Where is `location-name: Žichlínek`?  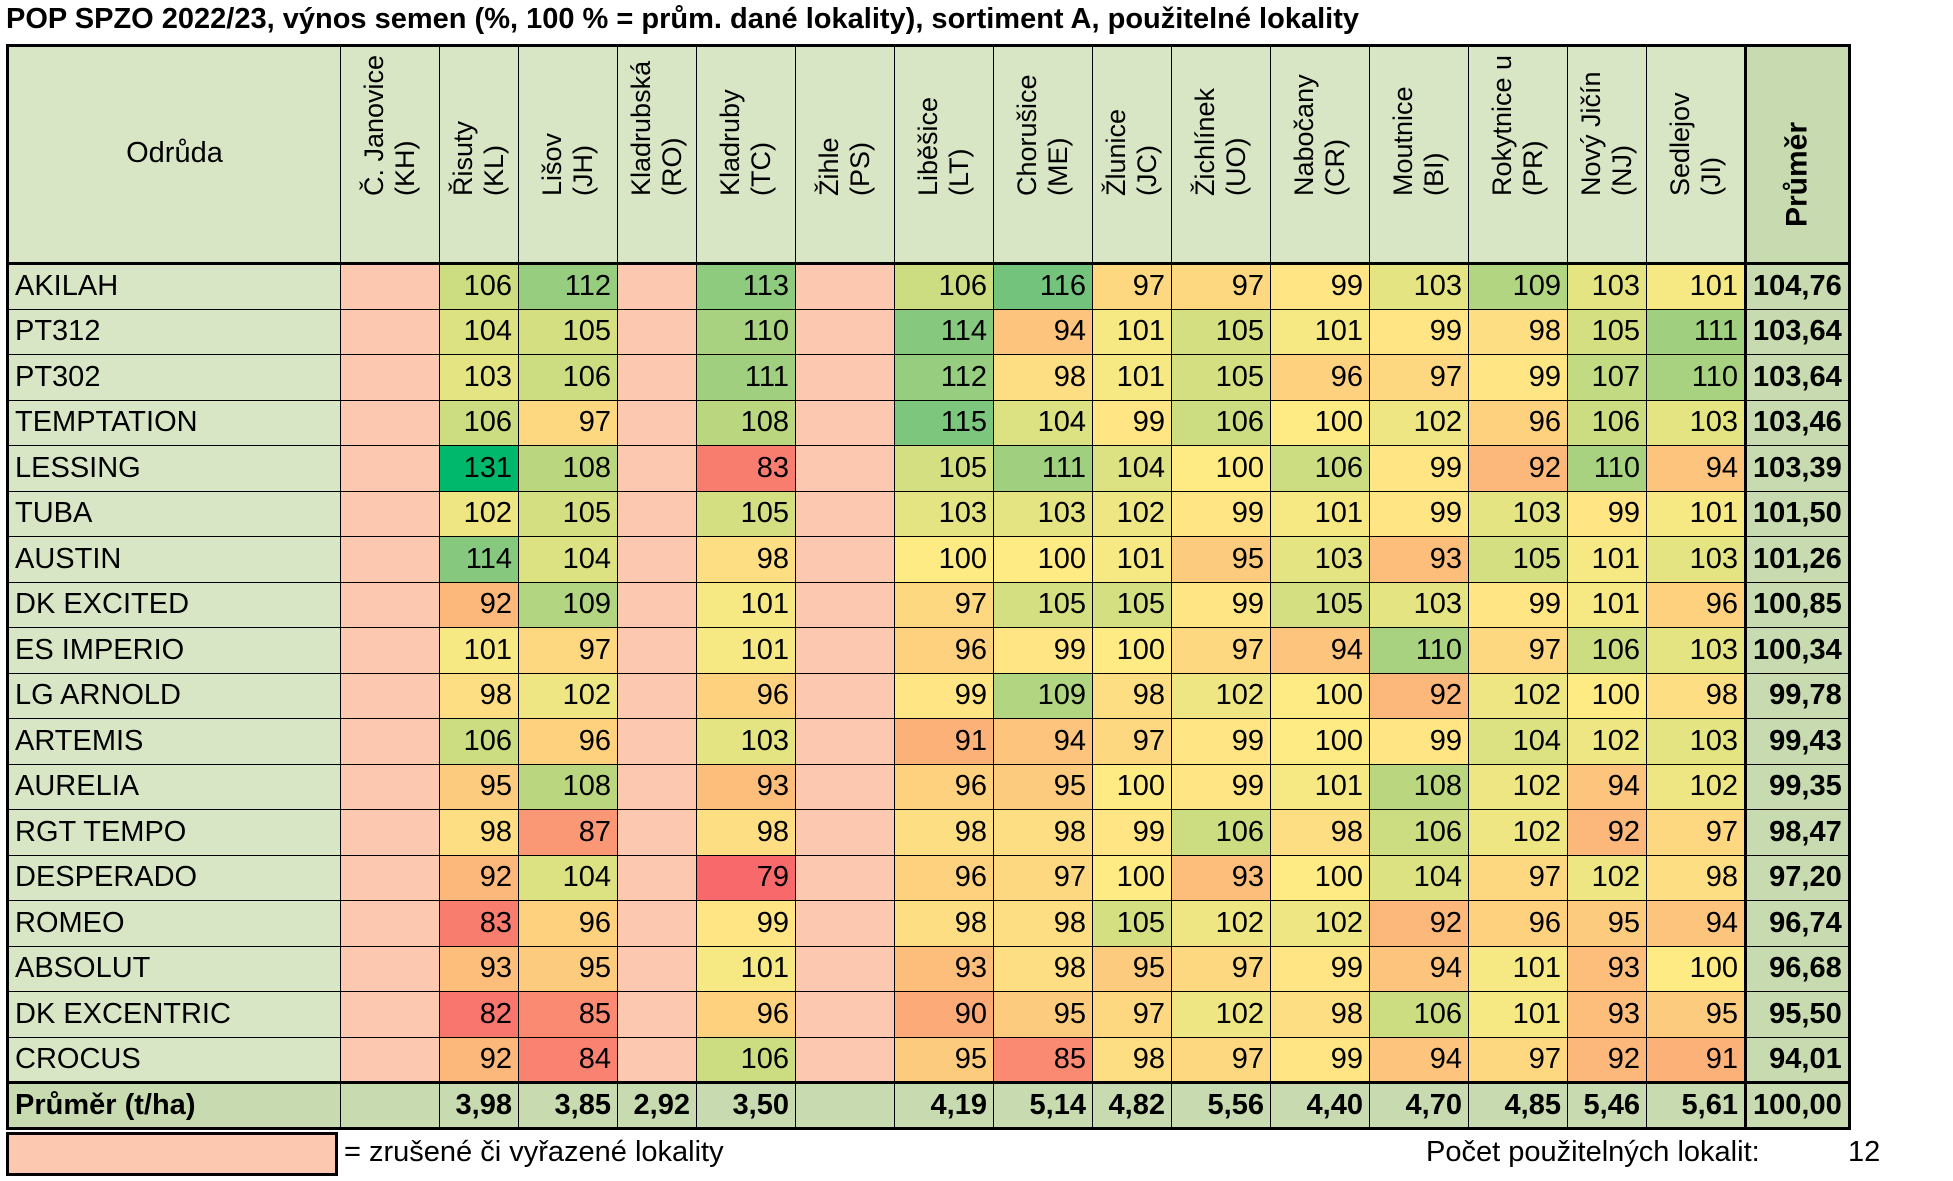 location-name: Žichlínek is located at coordinates (1205, 141).